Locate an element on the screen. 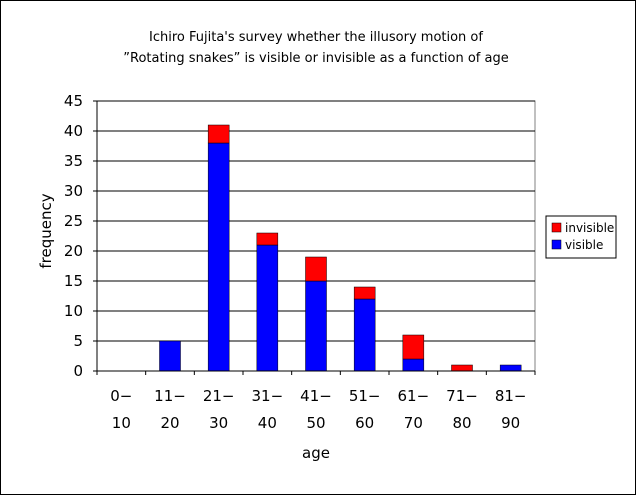 This screenshot has width=636, height=499. x-tick-label-3-line2: 40 is located at coordinates (267, 423).